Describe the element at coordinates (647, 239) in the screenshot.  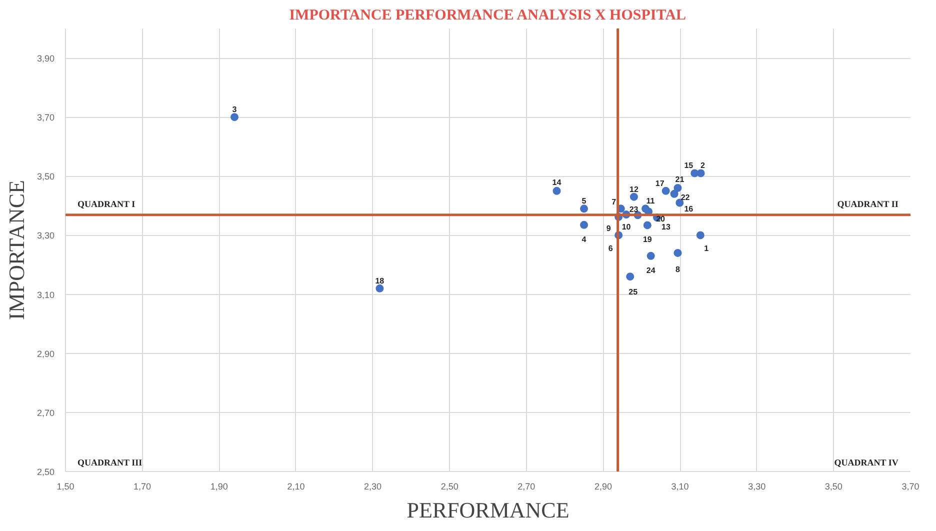
I see `annotation: 19` at that location.